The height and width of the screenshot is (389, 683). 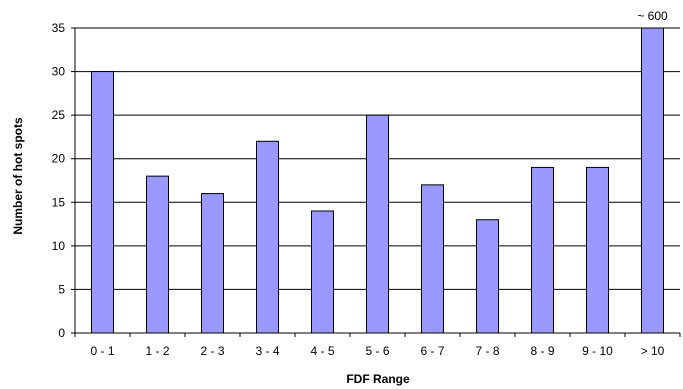 I want to click on x-tick-label: 6 - 7, so click(x=432, y=351).